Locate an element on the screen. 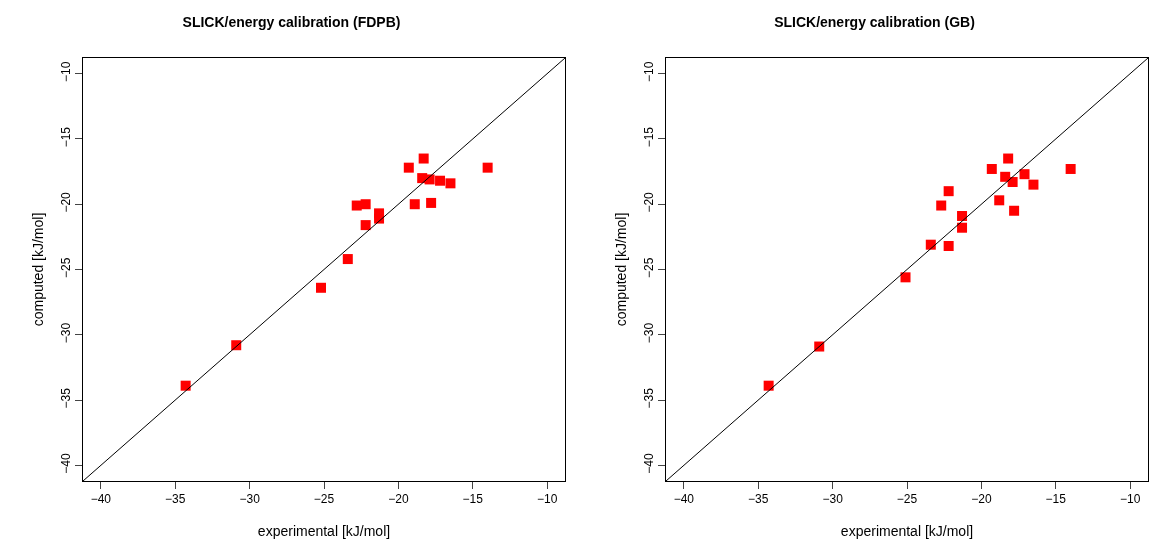 The height and width of the screenshot is (558, 1167). chart-title: SLICK/energy calibration (GB) is located at coordinates (874, 21).